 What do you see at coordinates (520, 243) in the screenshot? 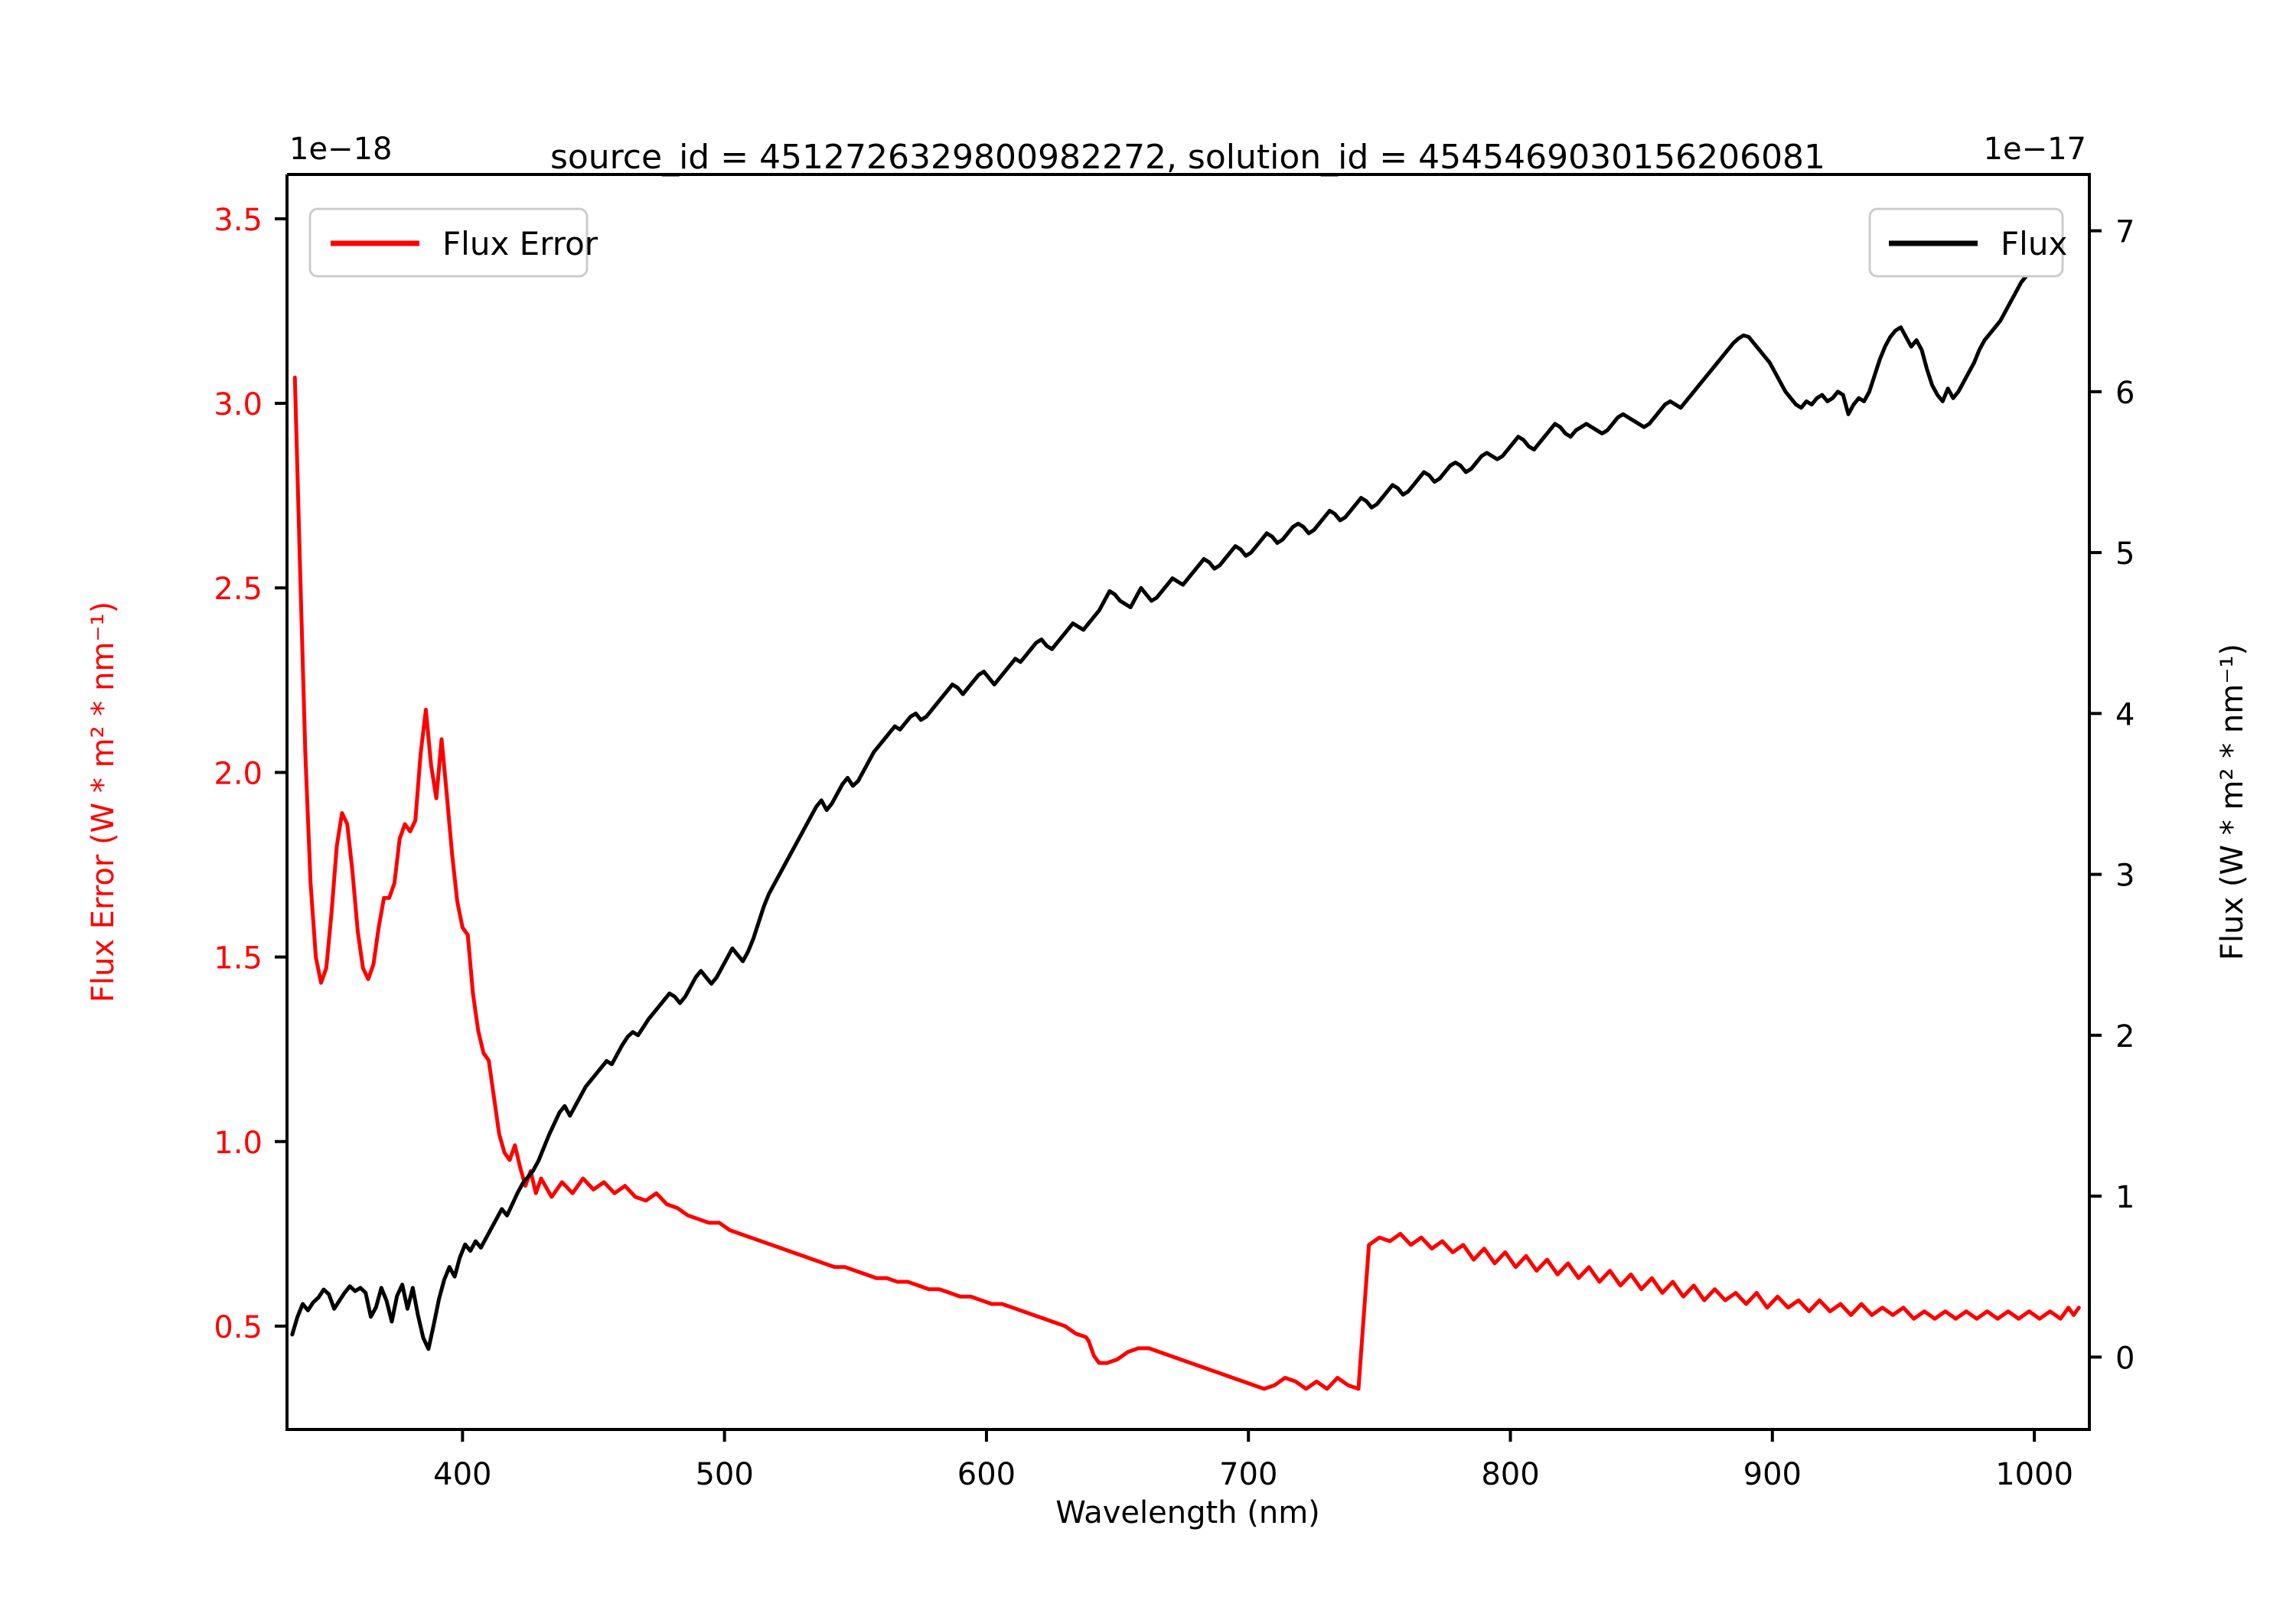
I see `legend-left-label: Flux Error` at bounding box center [520, 243].